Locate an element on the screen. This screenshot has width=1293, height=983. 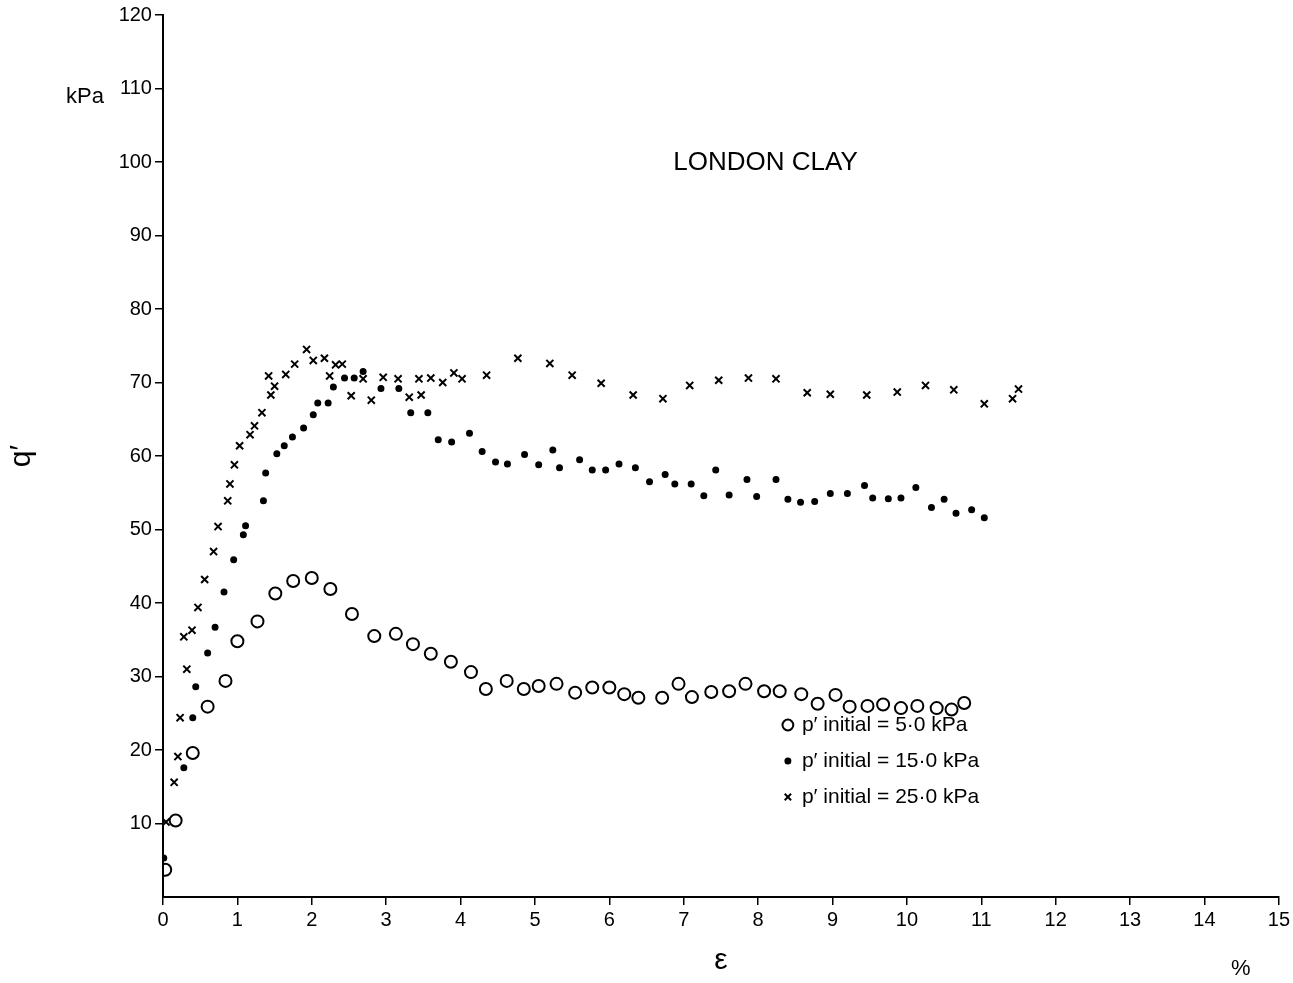
y-tick-label: 100 is located at coordinates (135, 160).